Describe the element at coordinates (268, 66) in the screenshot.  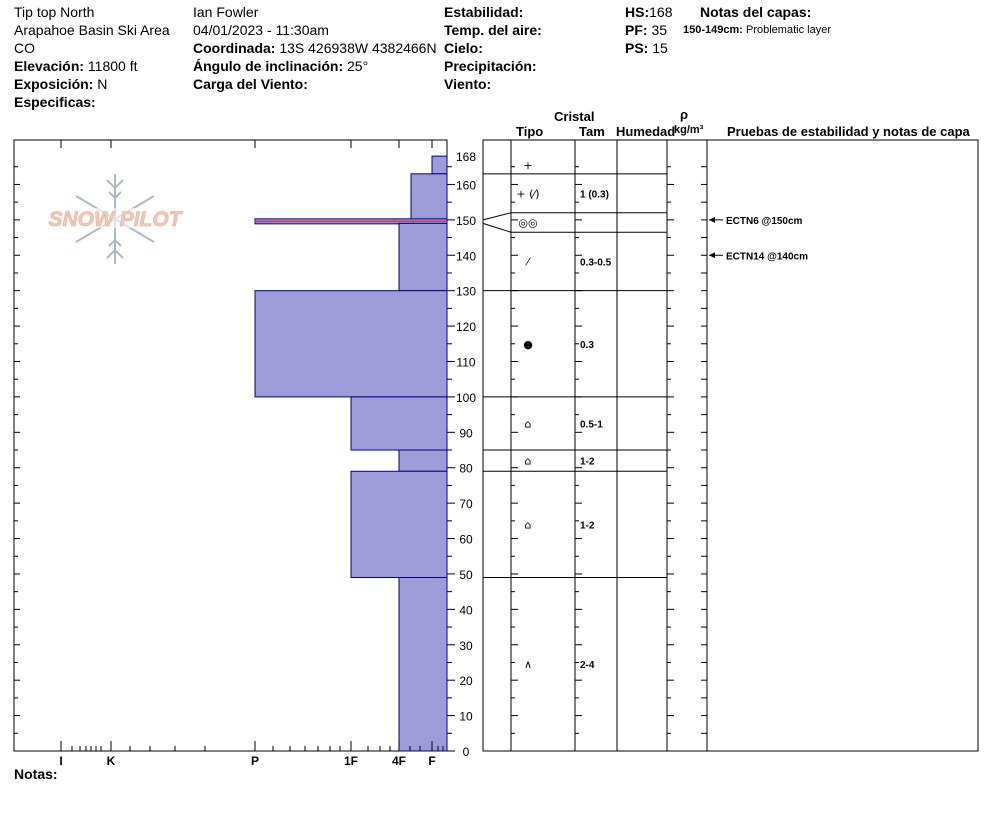
I see `slope-label: Ángulo de inclinación:` at that location.